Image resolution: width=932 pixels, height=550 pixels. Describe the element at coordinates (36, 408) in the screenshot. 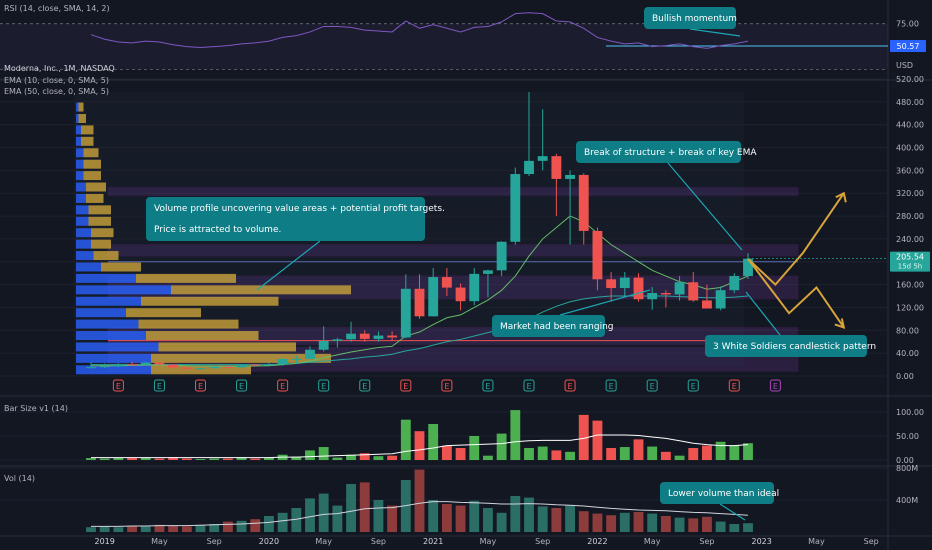

I see `bar-size-indicator-label: Bar Size v1 (14)` at that location.